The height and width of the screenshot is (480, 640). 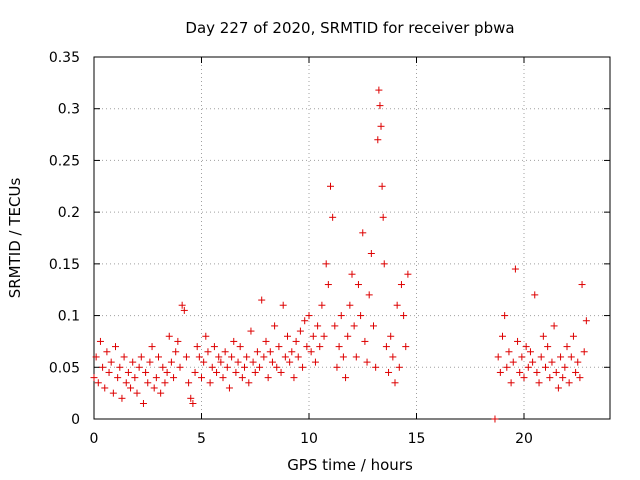 What do you see at coordinates (64, 368) in the screenshot?
I see `y-tick-label: 0.05` at bounding box center [64, 368].